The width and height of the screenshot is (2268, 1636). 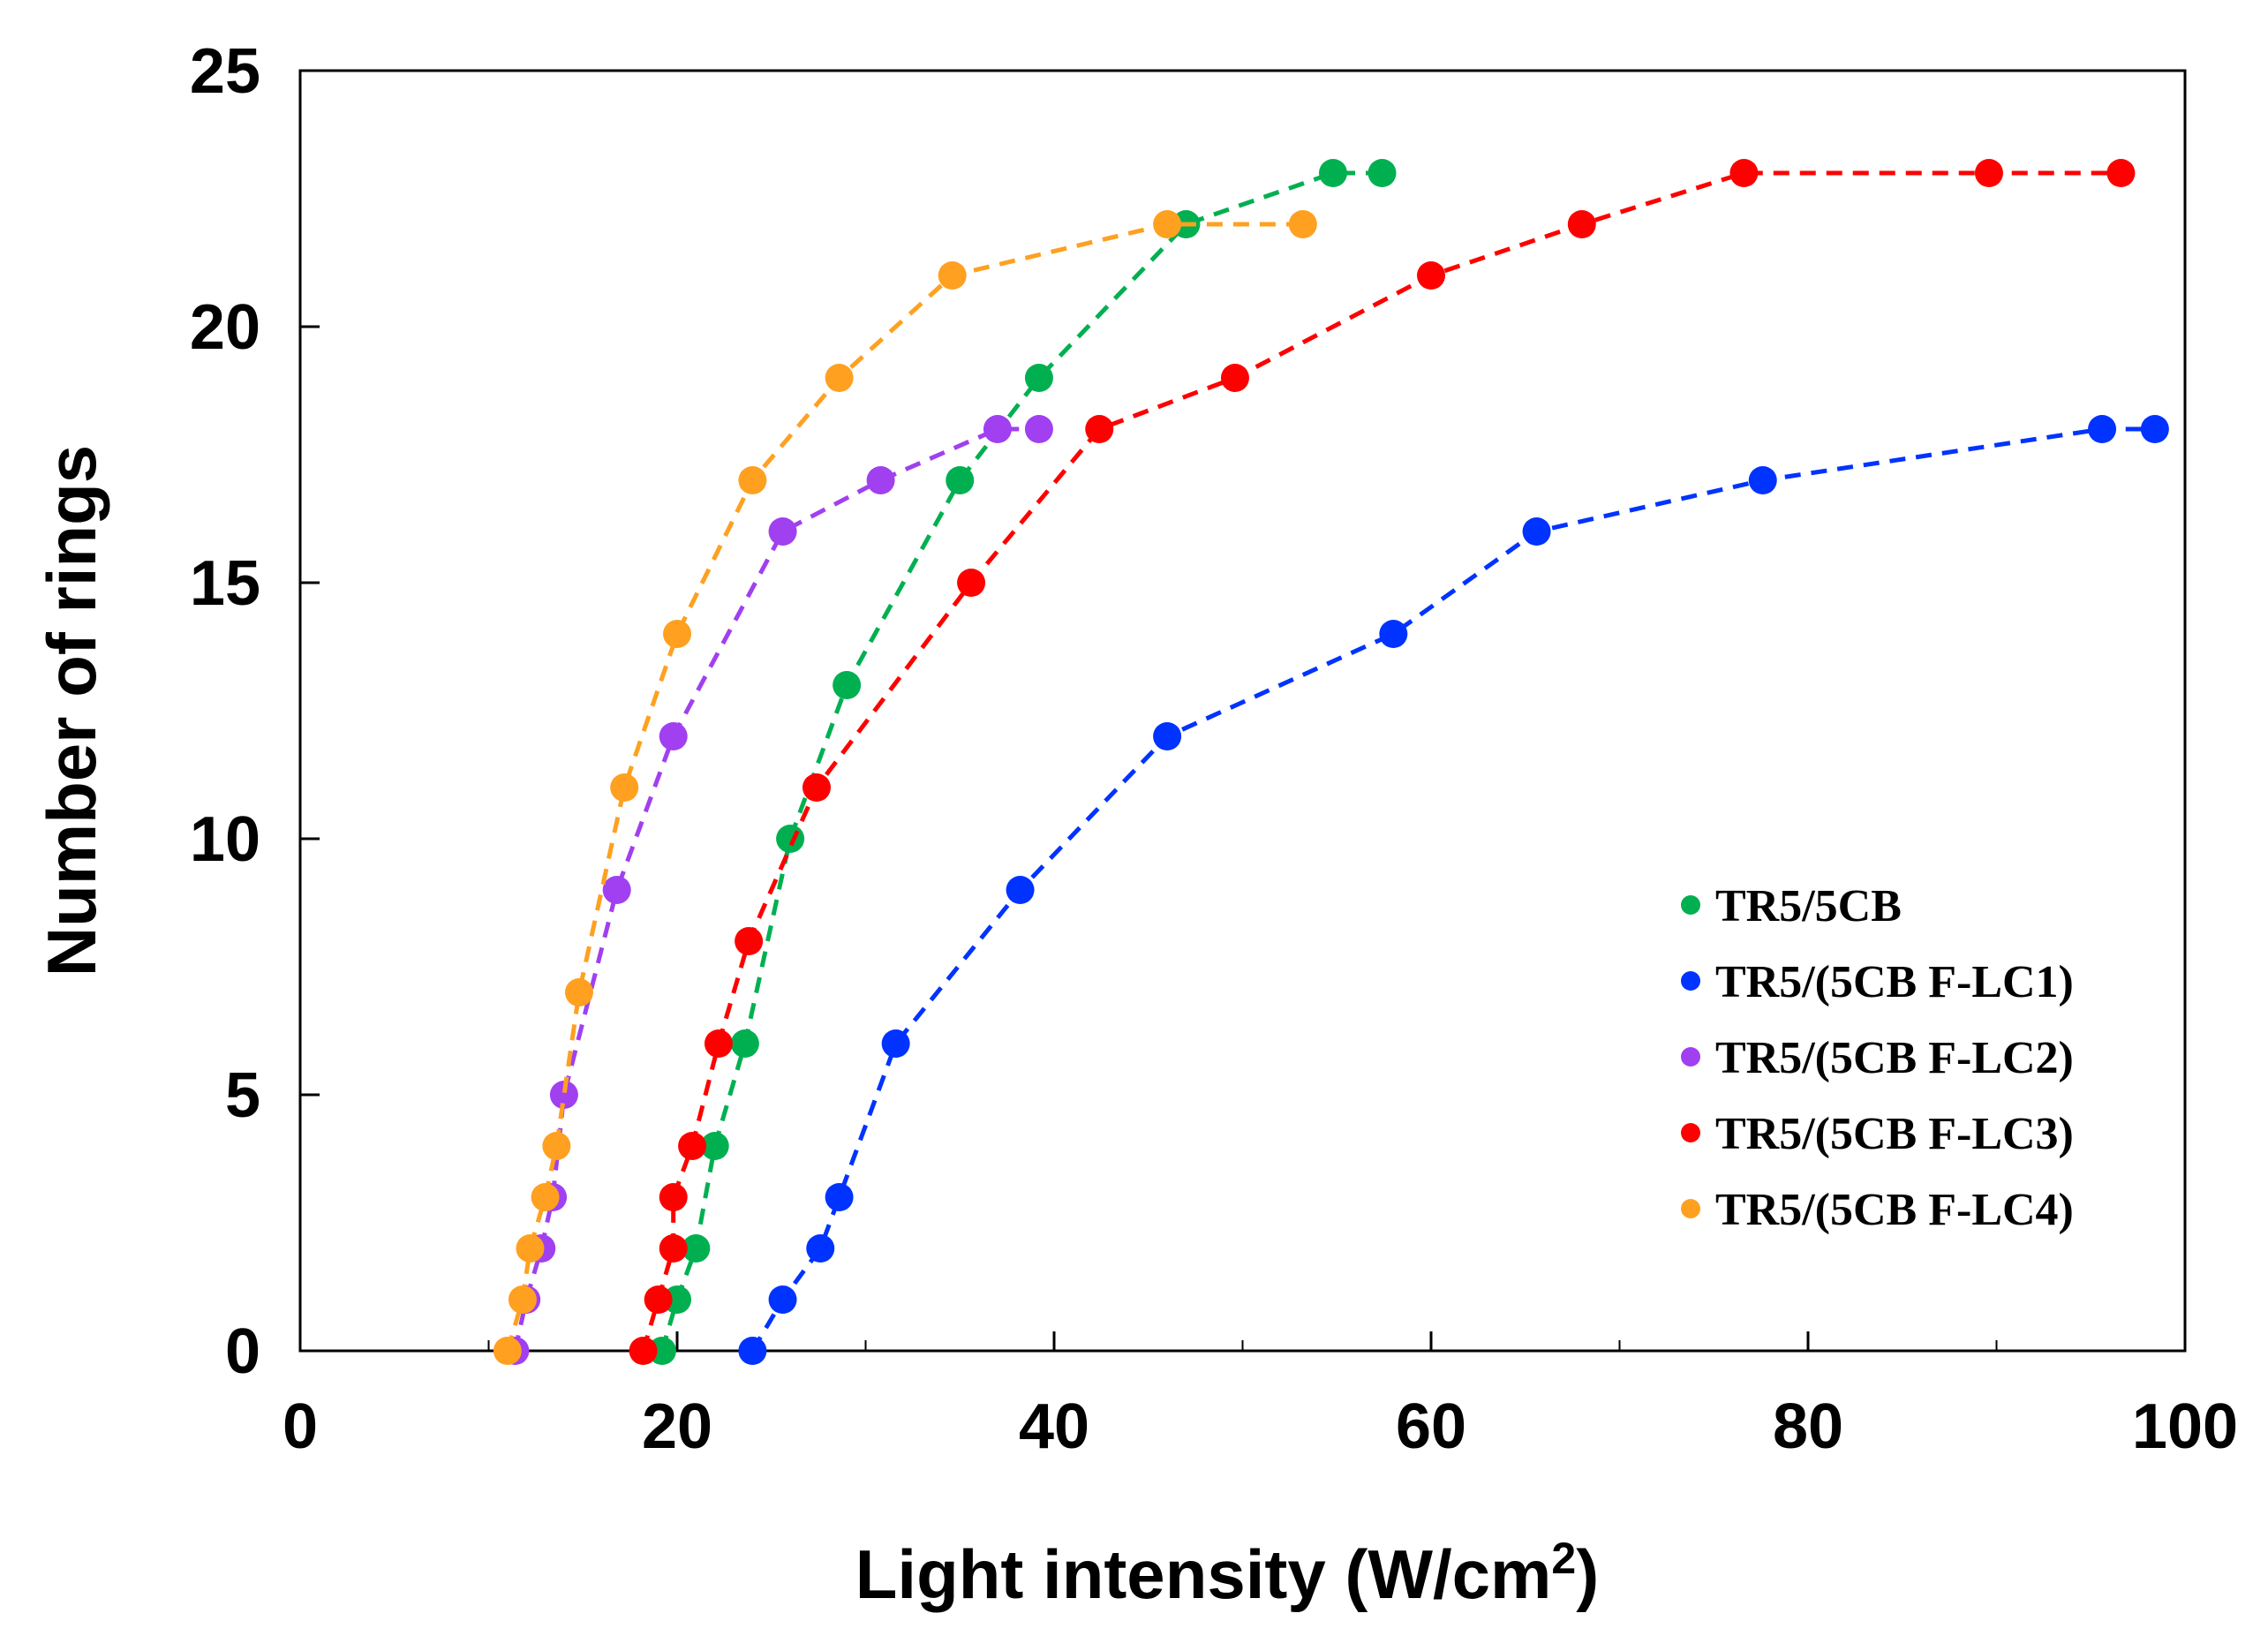 I want to click on x-axis-title-superscript: 2, so click(x=1563, y=1558).